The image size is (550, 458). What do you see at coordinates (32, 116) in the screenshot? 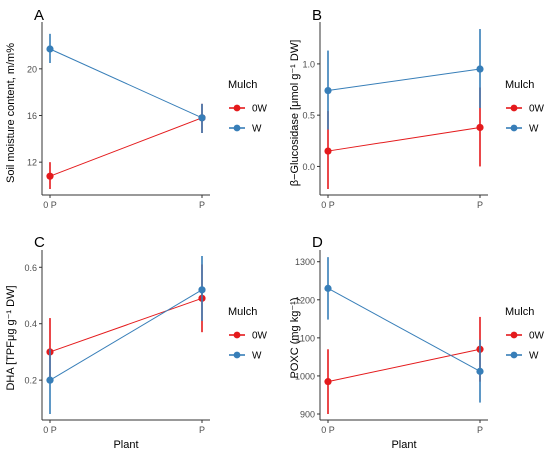
I see `y-tick-label: 16` at bounding box center [32, 116].